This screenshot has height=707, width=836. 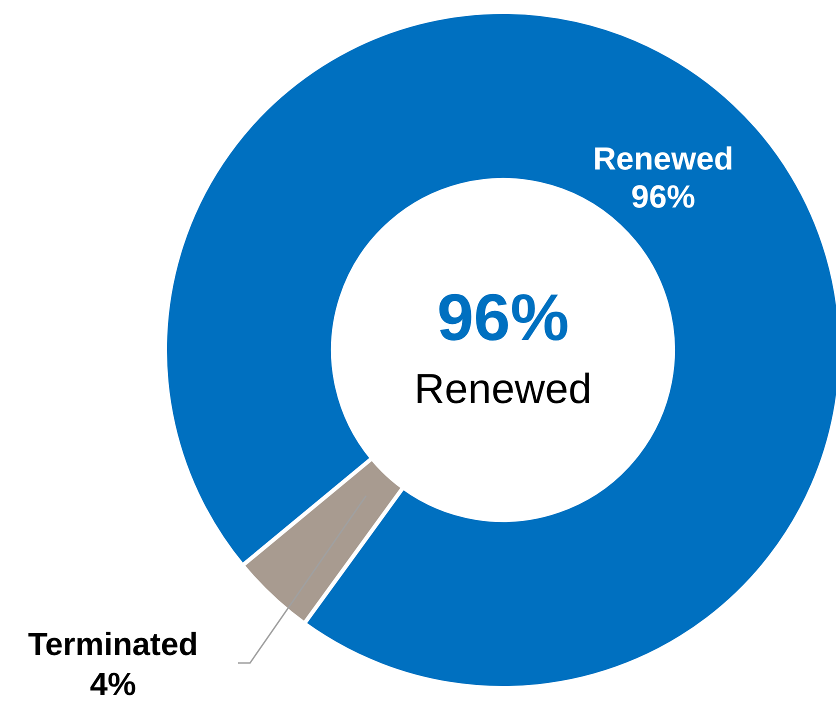 What do you see at coordinates (663, 196) in the screenshot?
I see `data-label: 96%` at bounding box center [663, 196].